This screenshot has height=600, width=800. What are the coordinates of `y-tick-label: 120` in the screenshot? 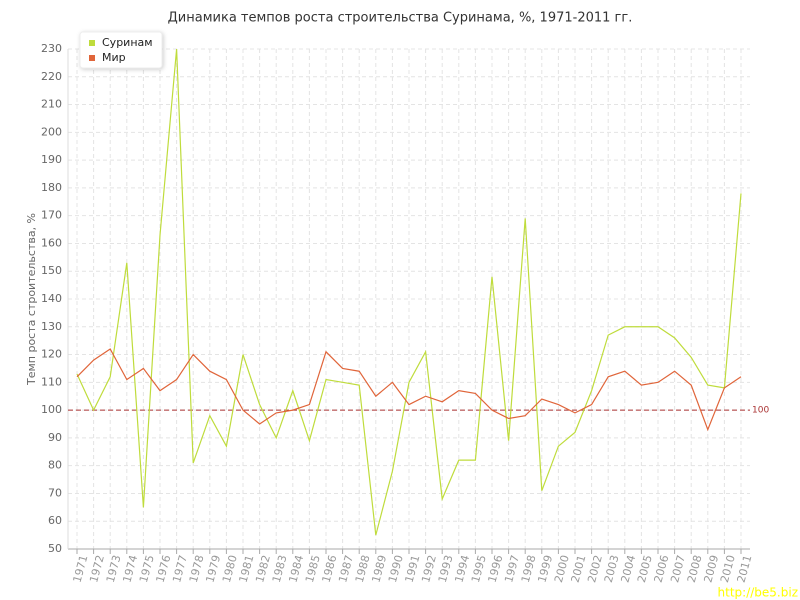 It's located at (51, 354).